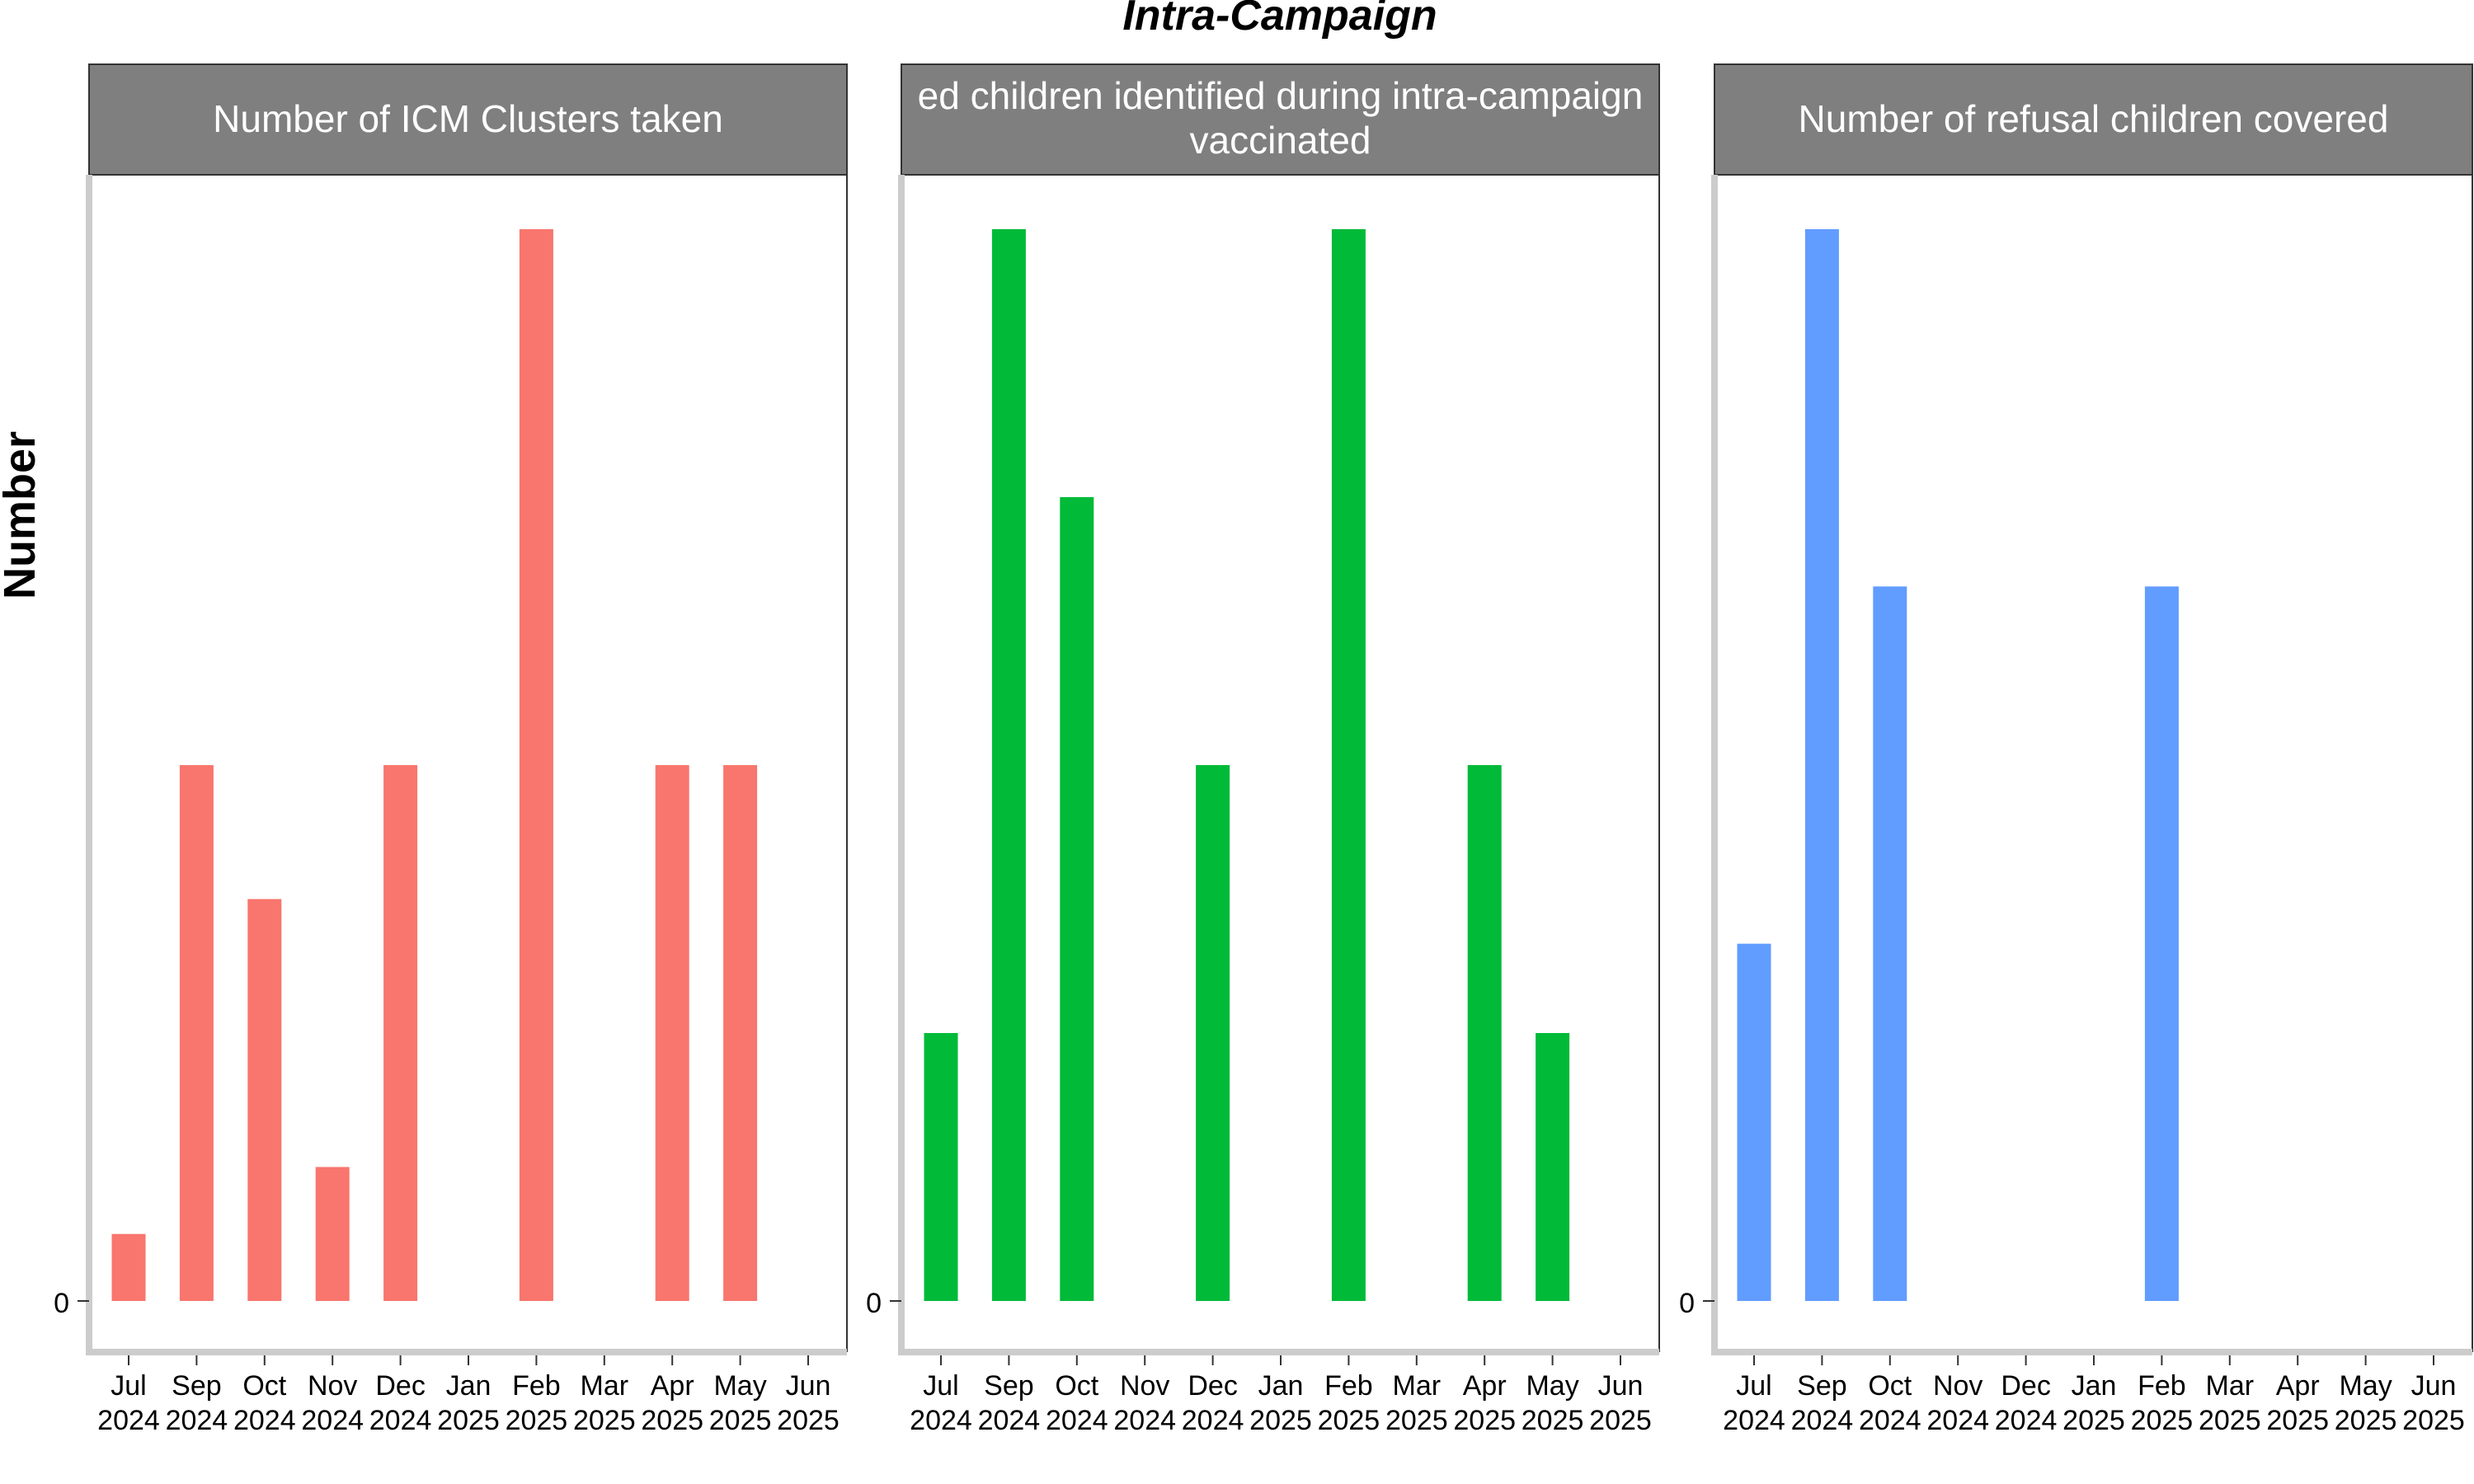 Image resolution: width=2474 pixels, height=1484 pixels. What do you see at coordinates (22, 515) in the screenshot?
I see `y-axis-label: Number` at bounding box center [22, 515].